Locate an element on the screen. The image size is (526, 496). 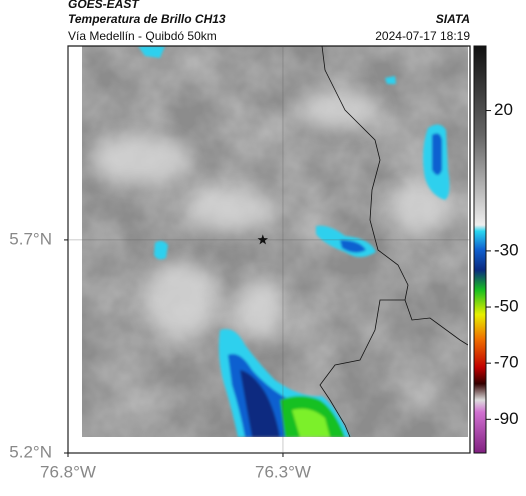
colorbar-tick-label: -30 is located at coordinates (506, 249).